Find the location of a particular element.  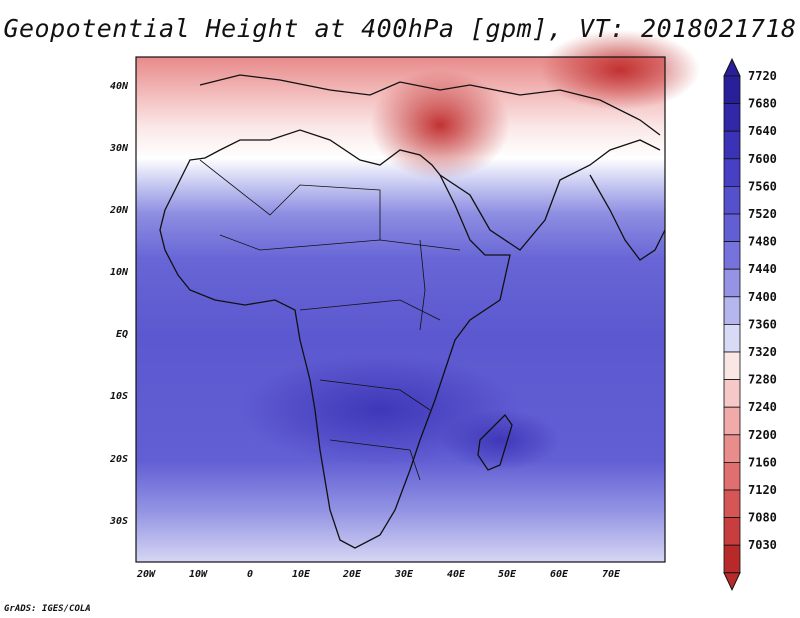

y-tick-label: 30N is located at coordinates (119, 148).